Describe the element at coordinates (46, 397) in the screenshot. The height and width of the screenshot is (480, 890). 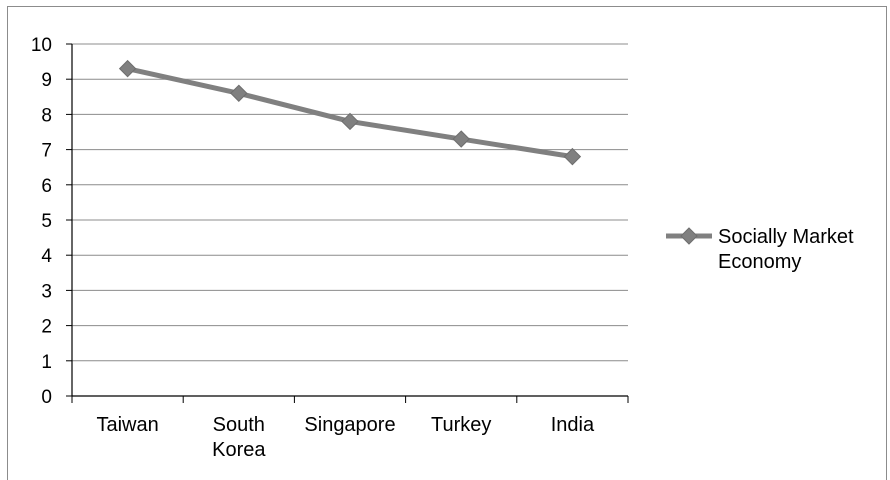
I see `y-tick-label: 0` at that location.